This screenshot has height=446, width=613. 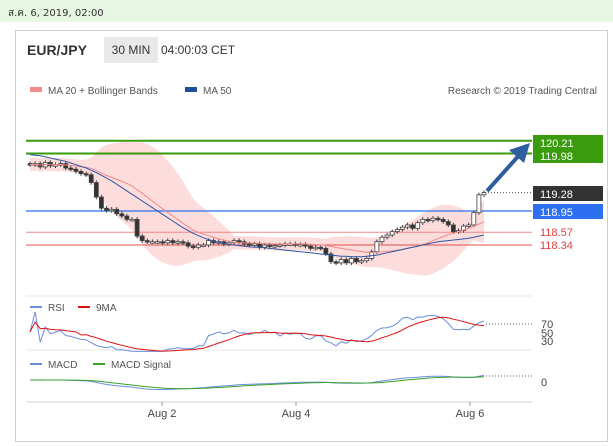 What do you see at coordinates (544, 383) in the screenshot?
I see `macd-zero-label: 0` at bounding box center [544, 383].